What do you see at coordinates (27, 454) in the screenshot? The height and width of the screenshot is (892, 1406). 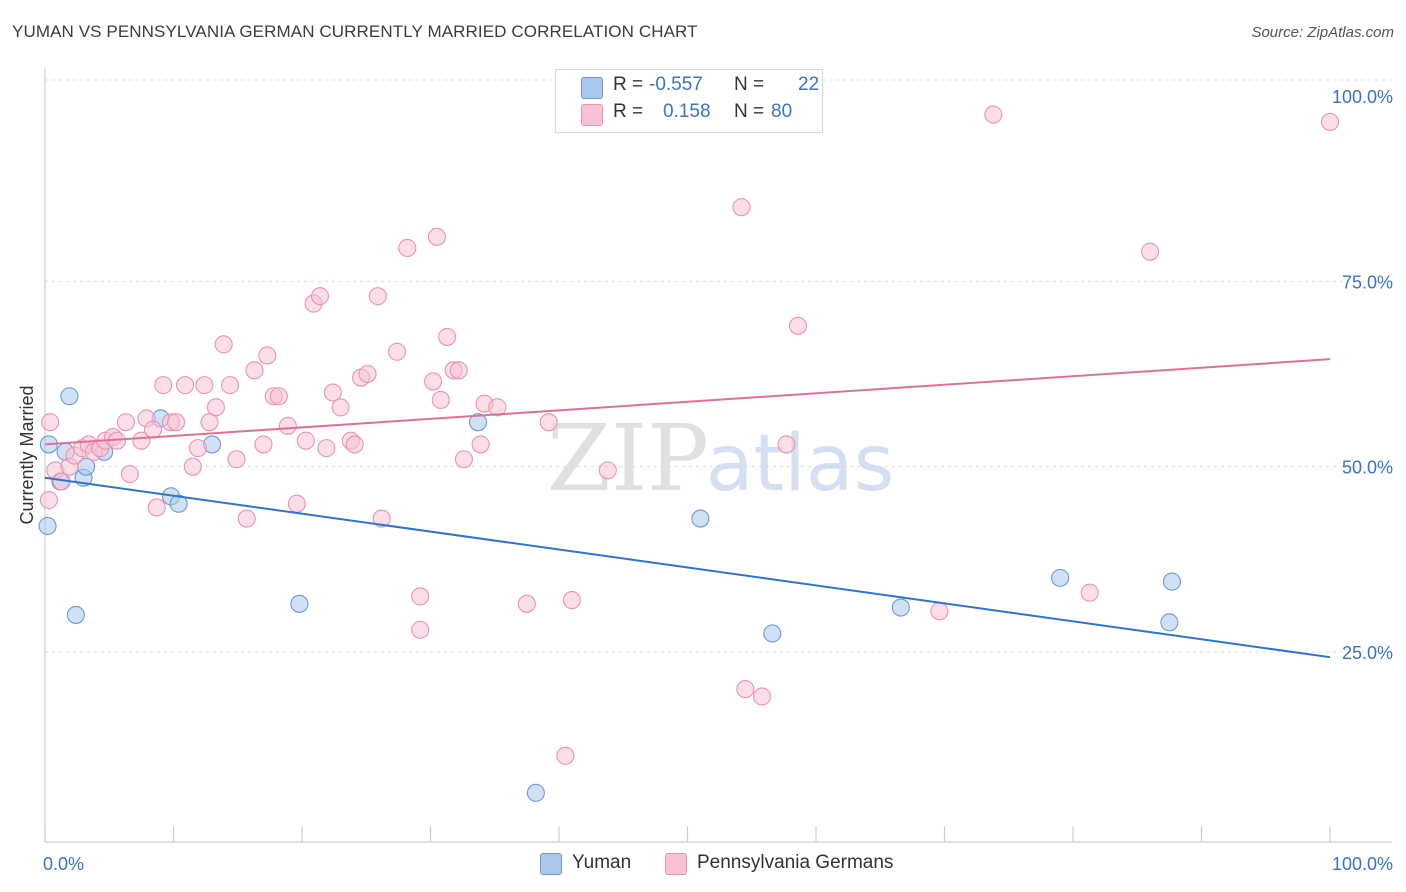 I see `y-axis-title: Currently Married` at bounding box center [27, 454].